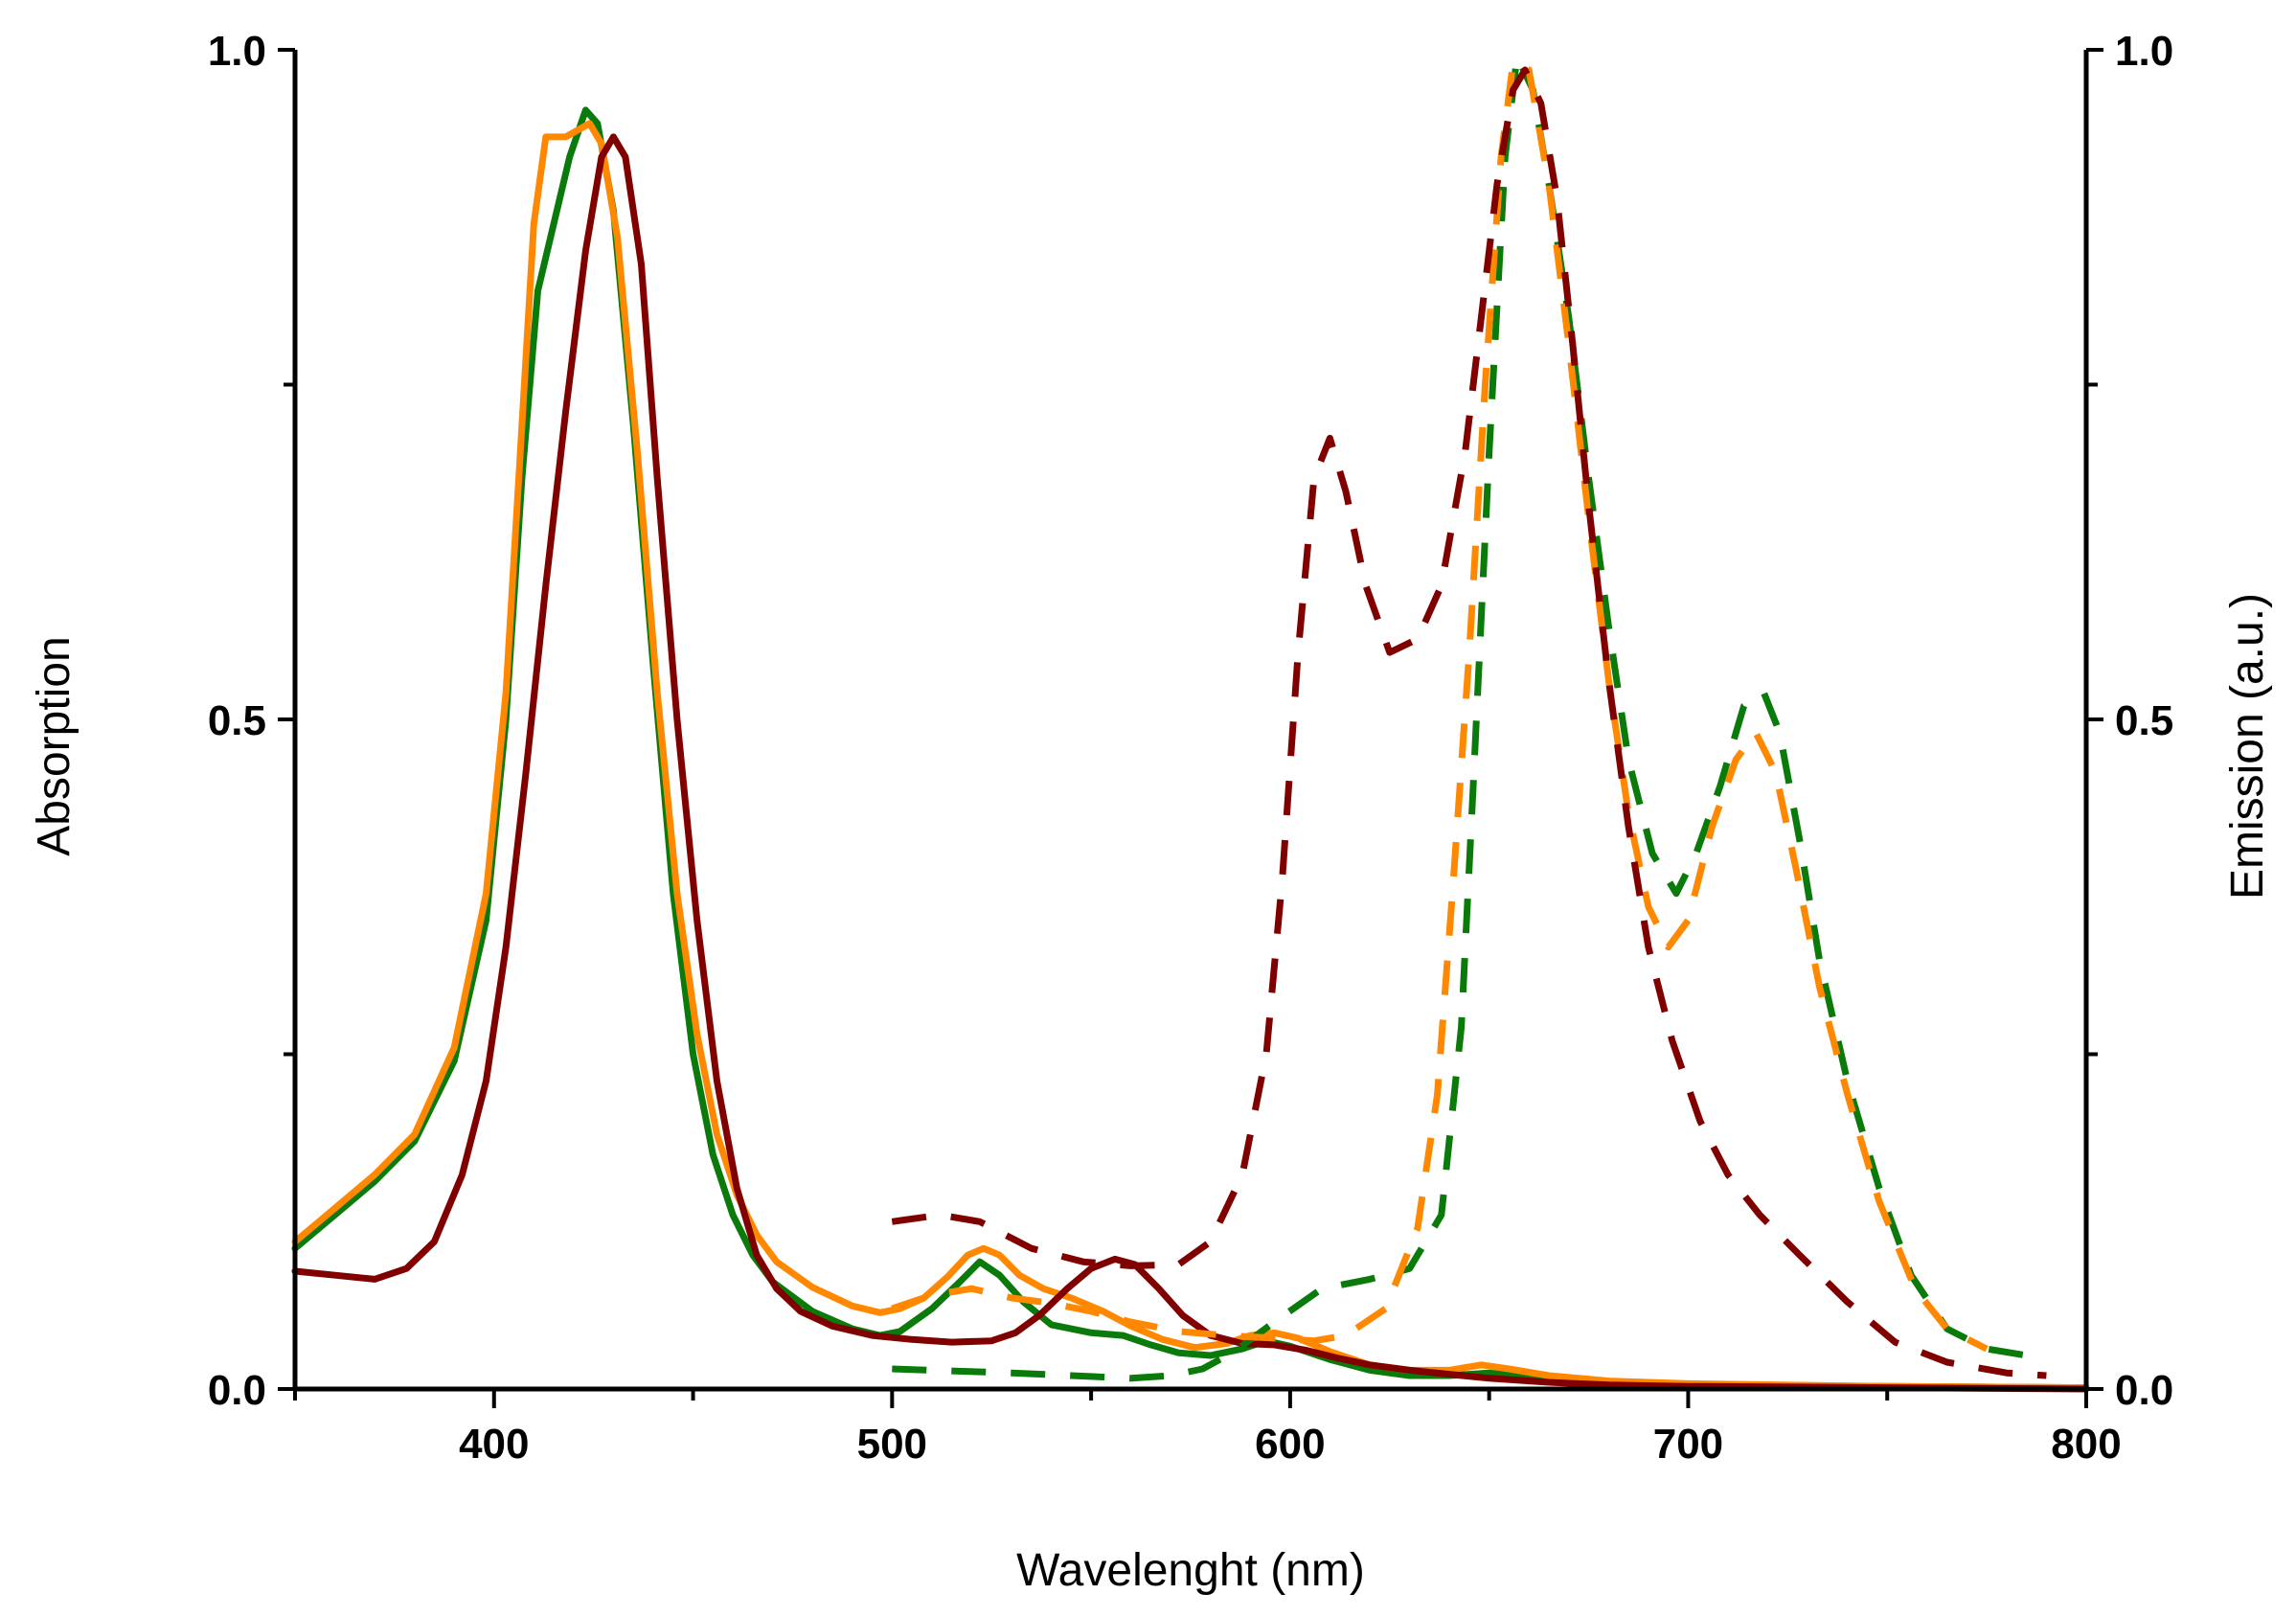 This screenshot has height=1617, width=2296. I want to click on y2-tick-label-1.0: 1.0, so click(2144, 51).